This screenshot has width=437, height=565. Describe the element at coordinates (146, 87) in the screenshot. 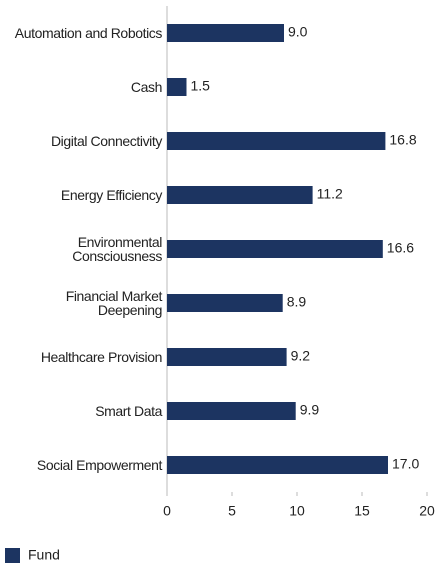

I see `y-tick-label: Cash` at that location.